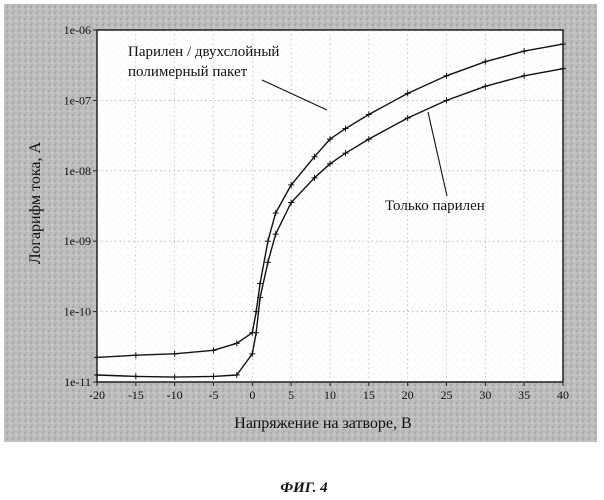  Describe the element at coordinates (175, 395) in the screenshot. I see `x-tick-label: -10` at that location.